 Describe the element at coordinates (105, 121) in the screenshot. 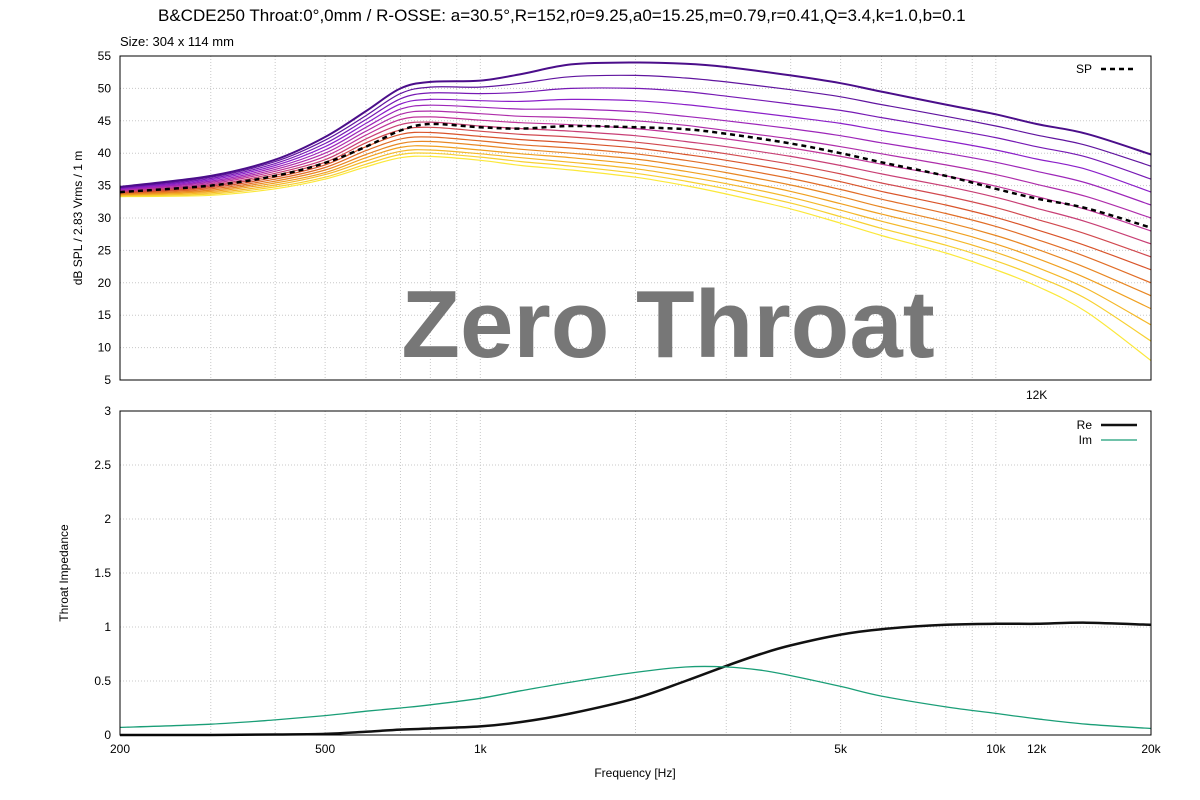

I see `spl-y-tick-label: 45` at that location.